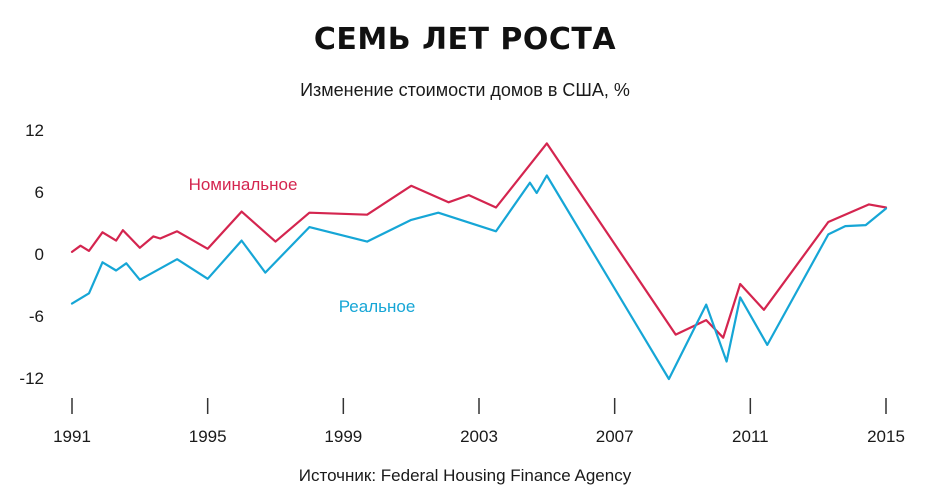  What do you see at coordinates (479, 422) in the screenshot?
I see `x-axis: 1991 1995 1999 2003 2007 2011 2015` at bounding box center [479, 422].